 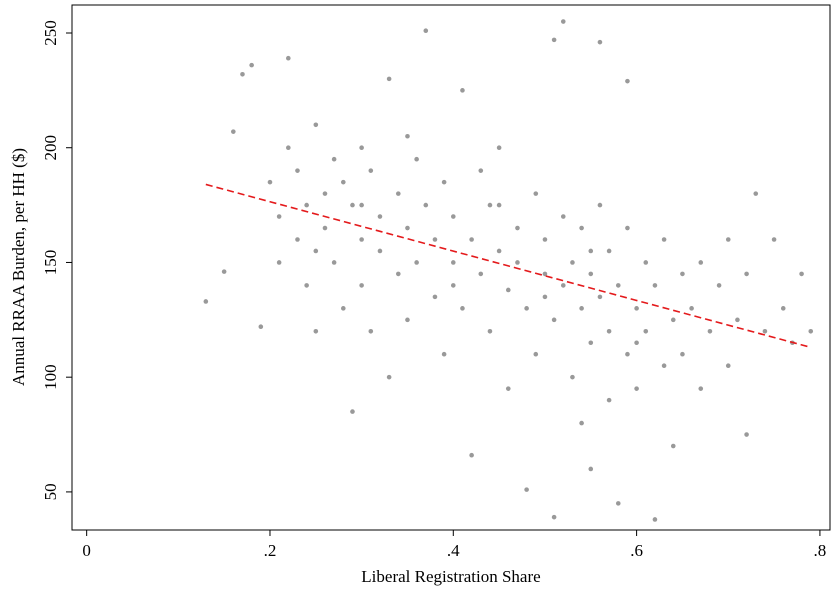 I want to click on x-tick-label: 0, so click(x=86, y=550).